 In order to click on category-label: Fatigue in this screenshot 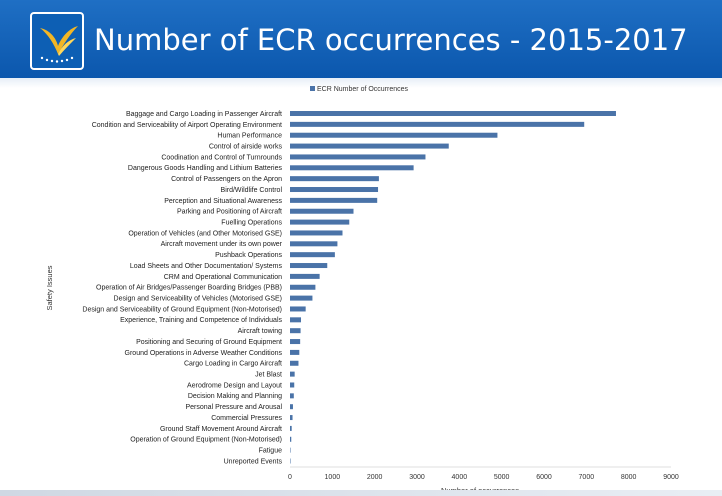, I will do `click(270, 451)`.